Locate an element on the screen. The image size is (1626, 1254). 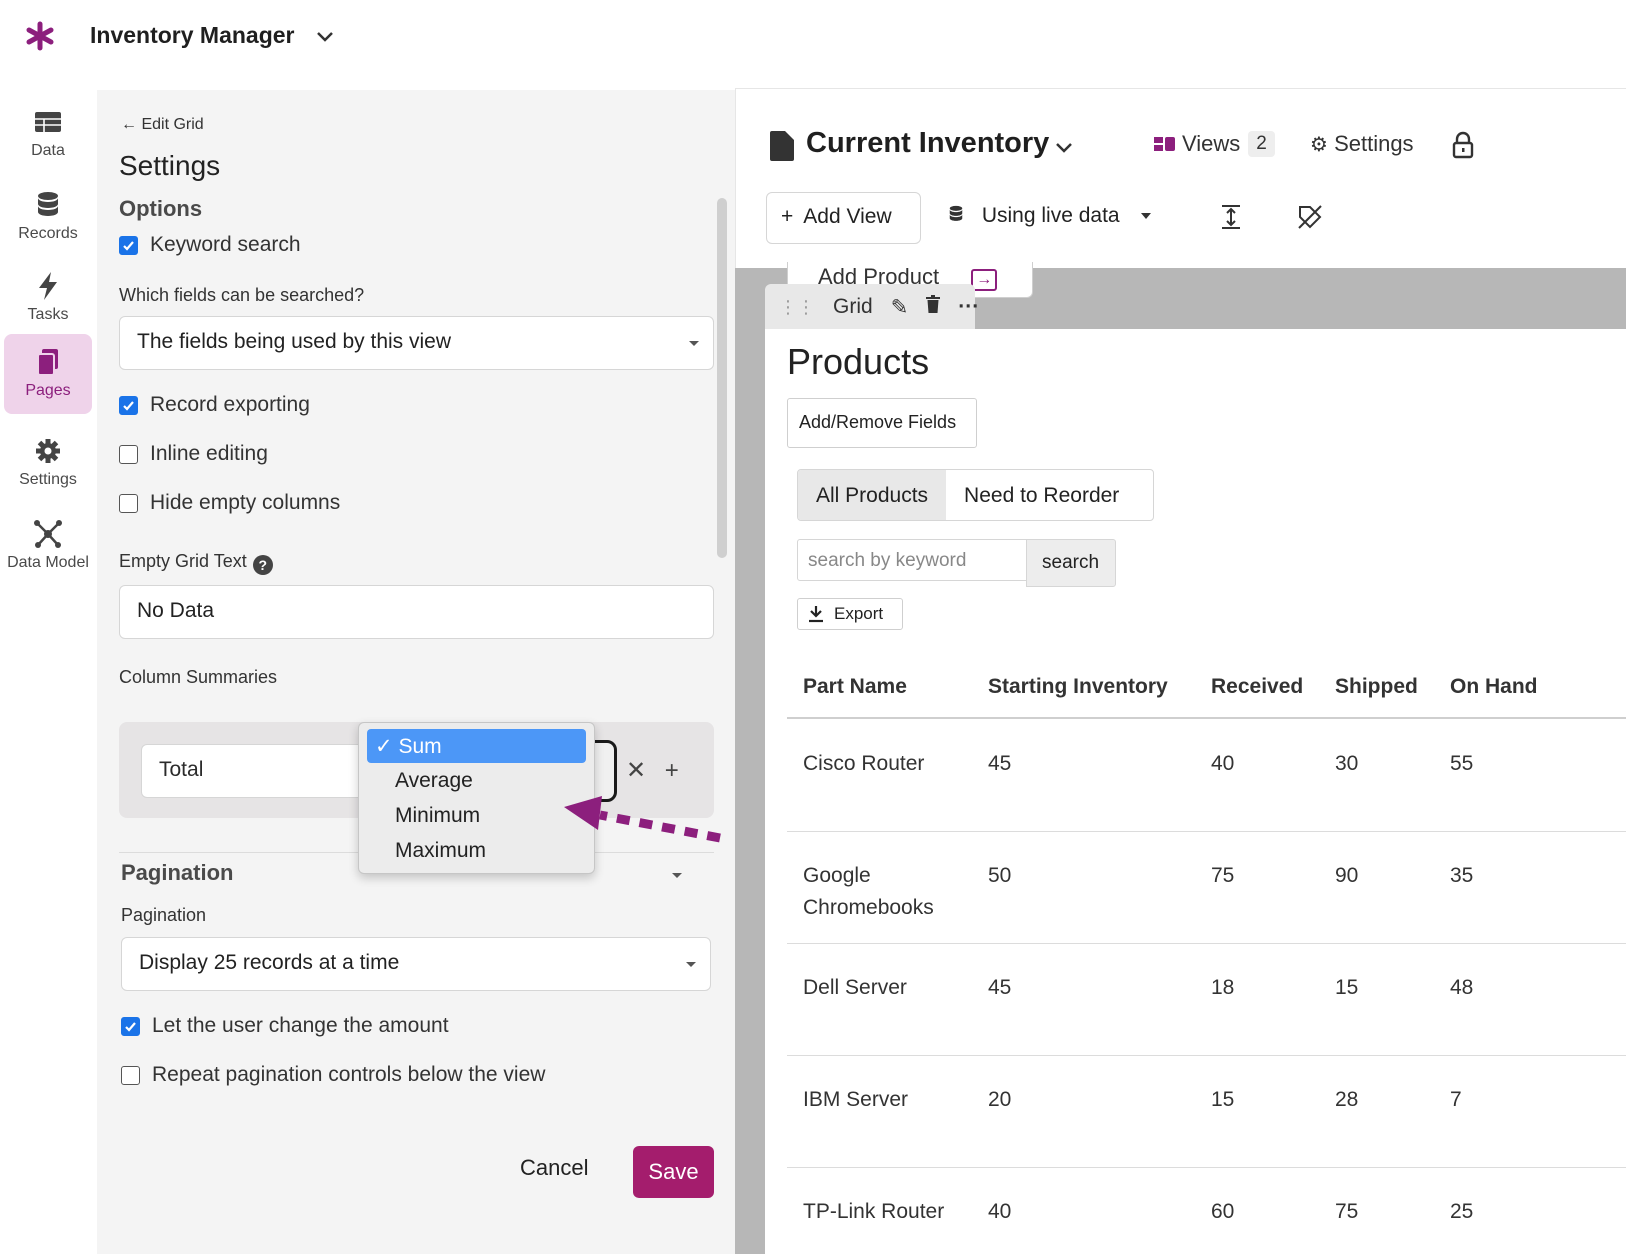
hide-empty-columns-checkbox is located at coordinates (128, 503).